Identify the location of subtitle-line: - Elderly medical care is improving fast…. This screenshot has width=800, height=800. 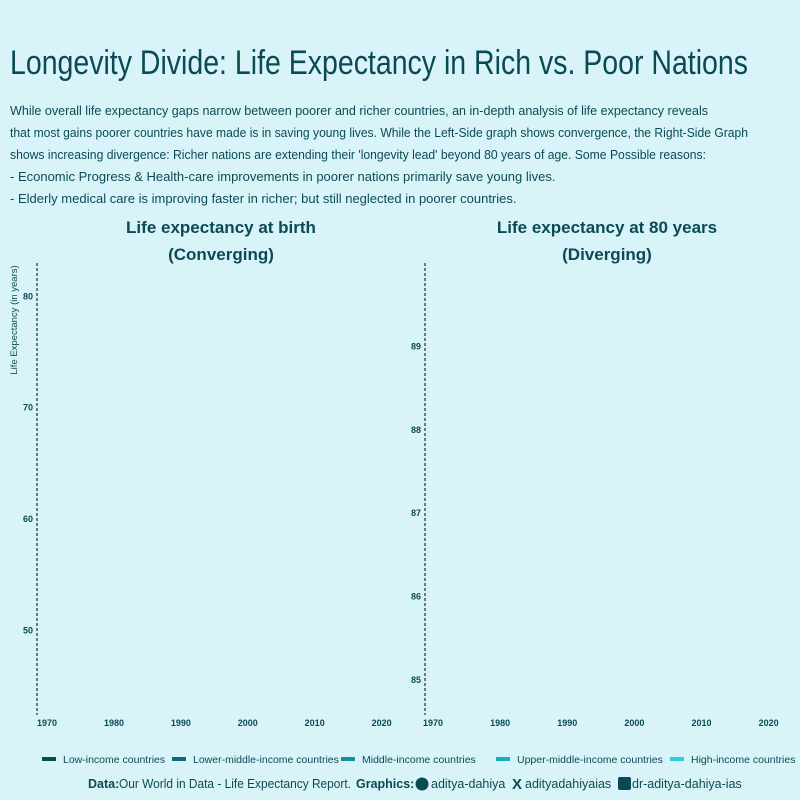
(263, 198).